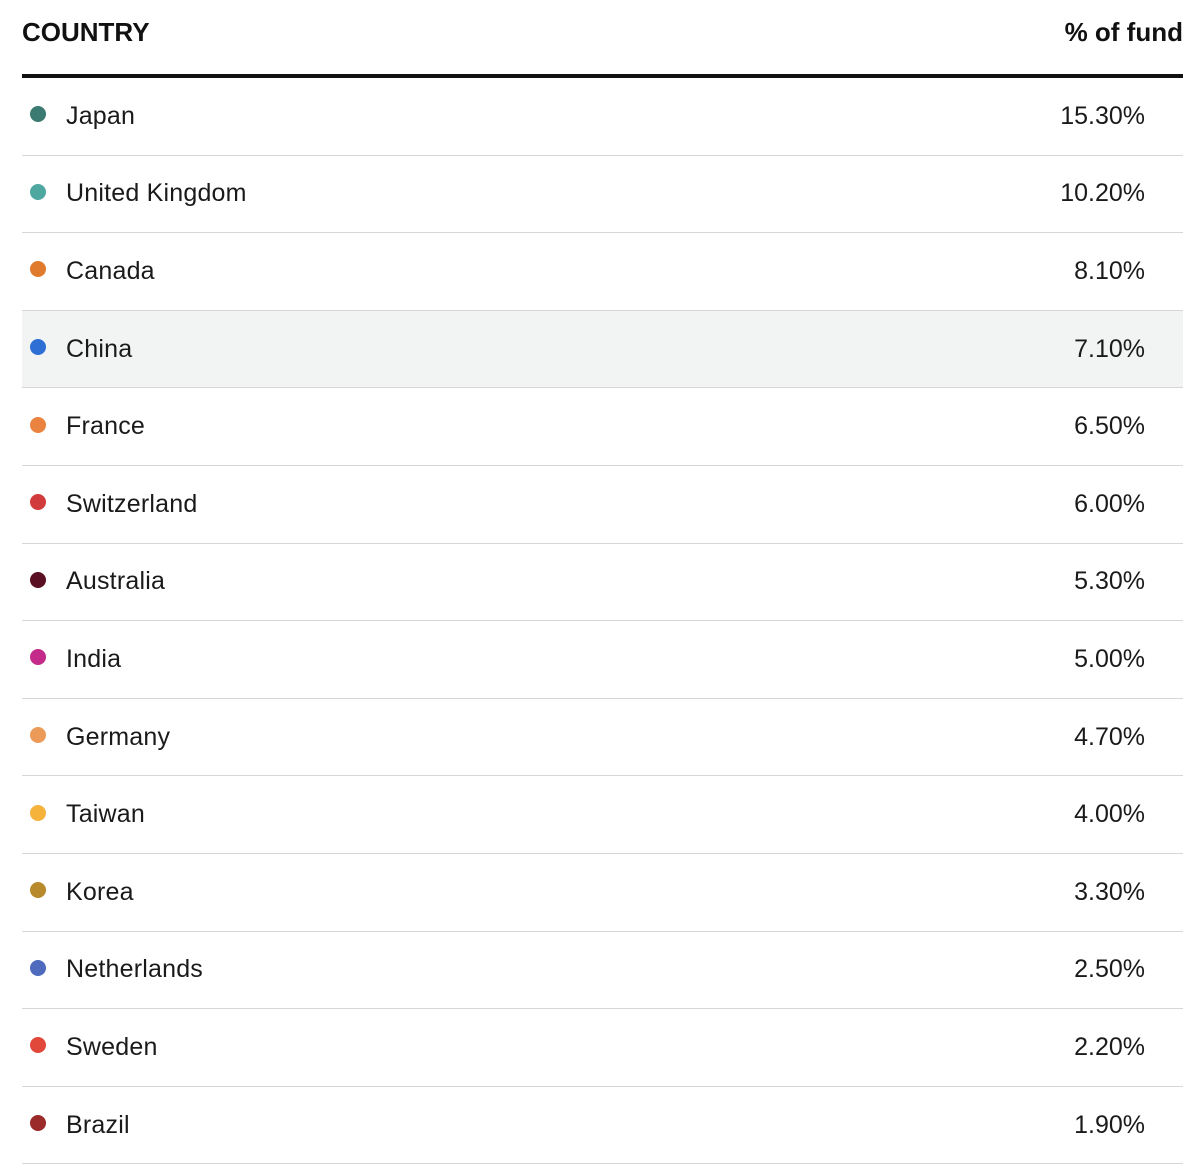 The image size is (1200, 1172). I want to click on table-row: France 6.50%, so click(602, 427).